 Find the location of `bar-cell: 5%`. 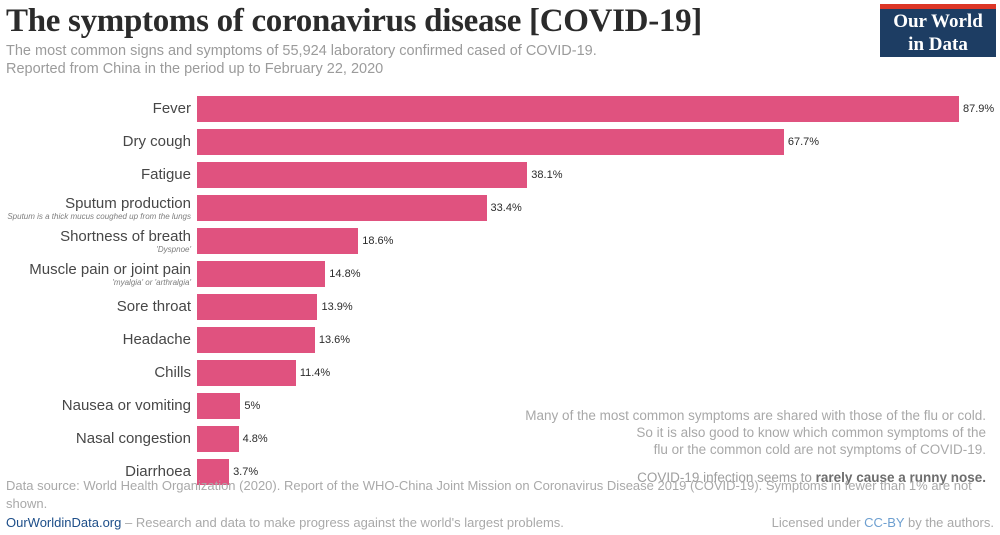

bar-cell: 5% is located at coordinates (598, 405).